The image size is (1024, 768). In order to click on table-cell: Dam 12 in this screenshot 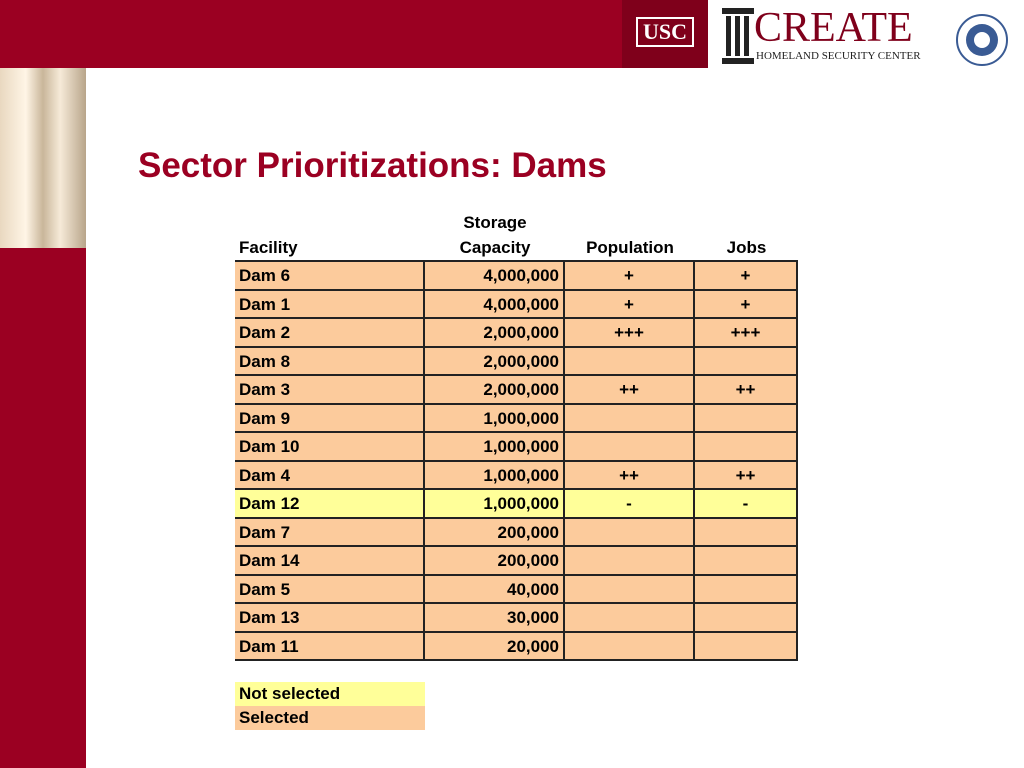, I will do `click(330, 504)`.